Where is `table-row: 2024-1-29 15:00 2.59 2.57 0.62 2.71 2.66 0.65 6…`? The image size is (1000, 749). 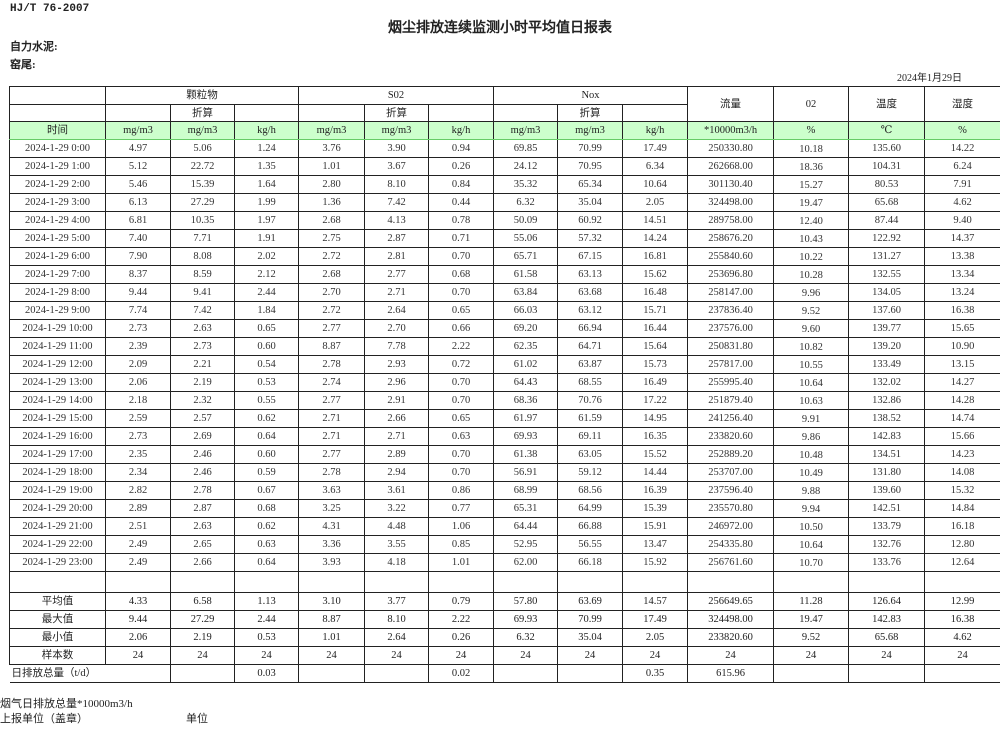
table-row: 2024-1-29 15:00 2.59 2.57 0.62 2.71 2.66 0.65 6… is located at coordinates (504, 418).